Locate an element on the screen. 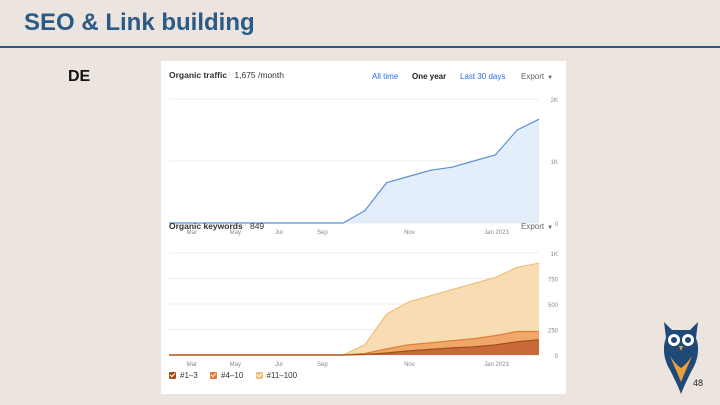 The image size is (720, 405). range-all-time: All time is located at coordinates (385, 76).